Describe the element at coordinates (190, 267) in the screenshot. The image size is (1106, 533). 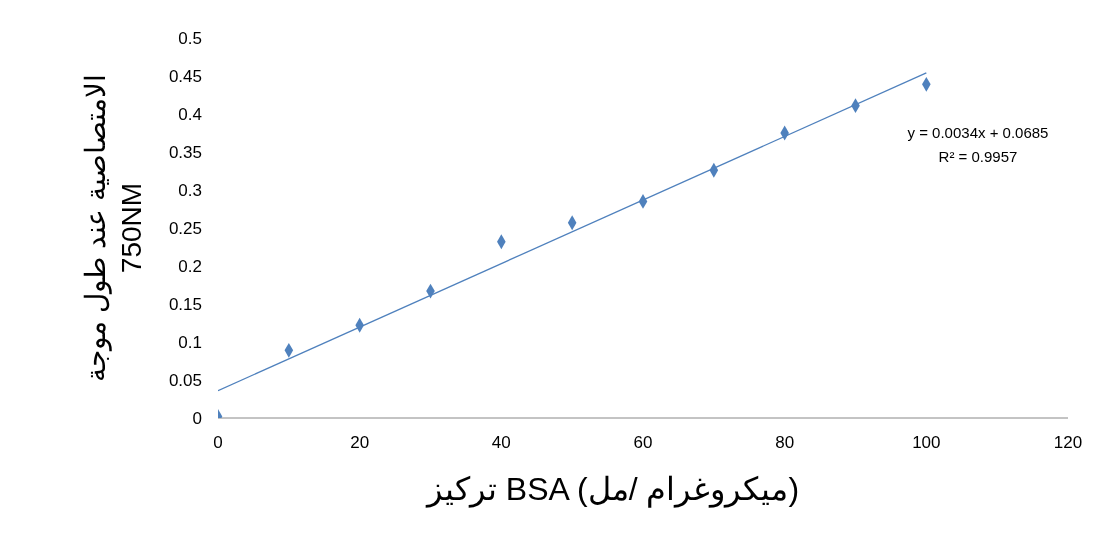
I see `y-tick-label: 0.2` at that location.